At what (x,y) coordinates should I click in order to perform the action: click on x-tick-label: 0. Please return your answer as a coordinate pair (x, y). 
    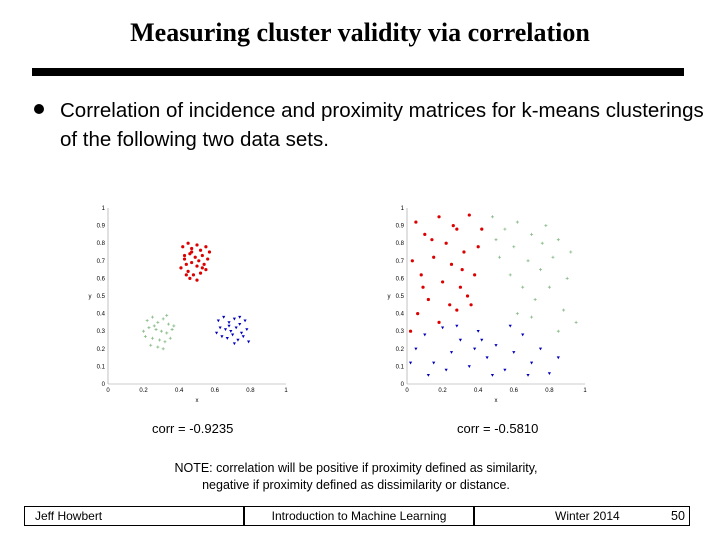
    Looking at the image, I should click on (108, 391).